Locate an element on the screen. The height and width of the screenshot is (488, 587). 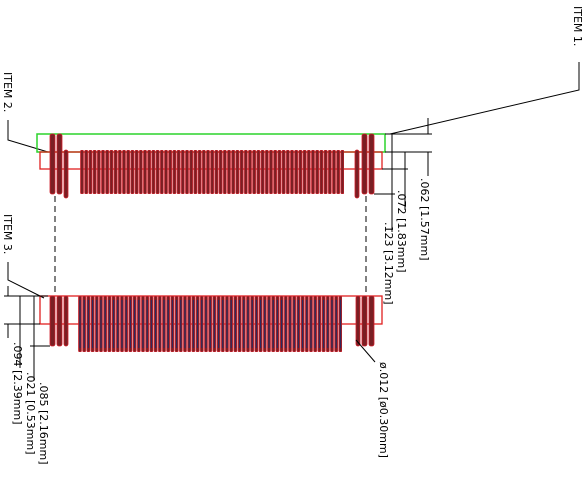
bottom-end-pins is located at coordinates (212, 321).